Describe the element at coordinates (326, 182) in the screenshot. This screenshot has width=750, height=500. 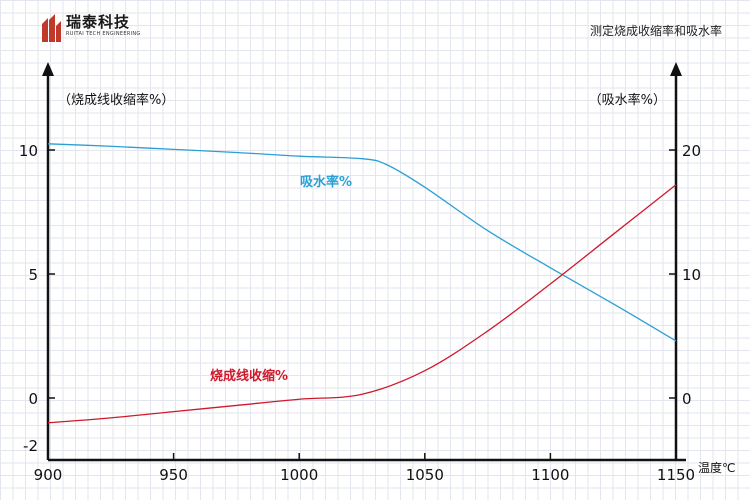
I see `series-label-water-absorption: 吸水率%` at that location.